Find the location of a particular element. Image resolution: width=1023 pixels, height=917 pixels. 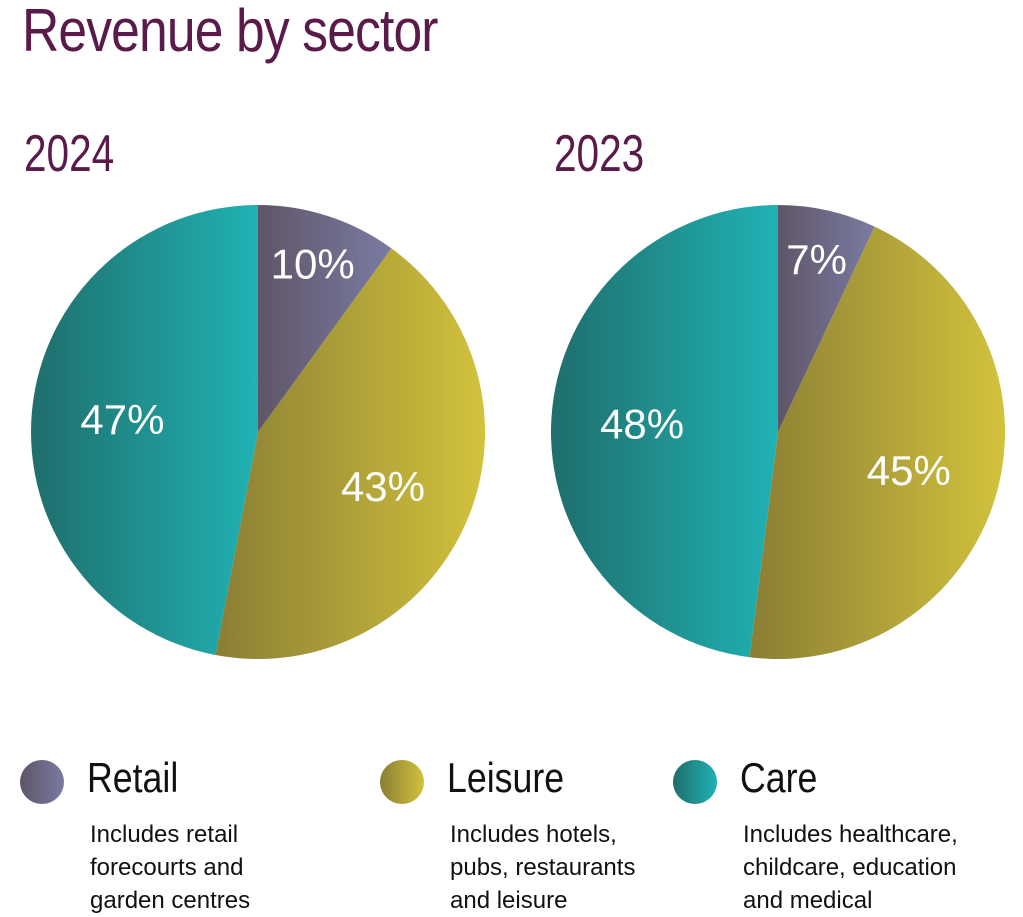

pie-slice-2023-care is located at coordinates (664, 431).